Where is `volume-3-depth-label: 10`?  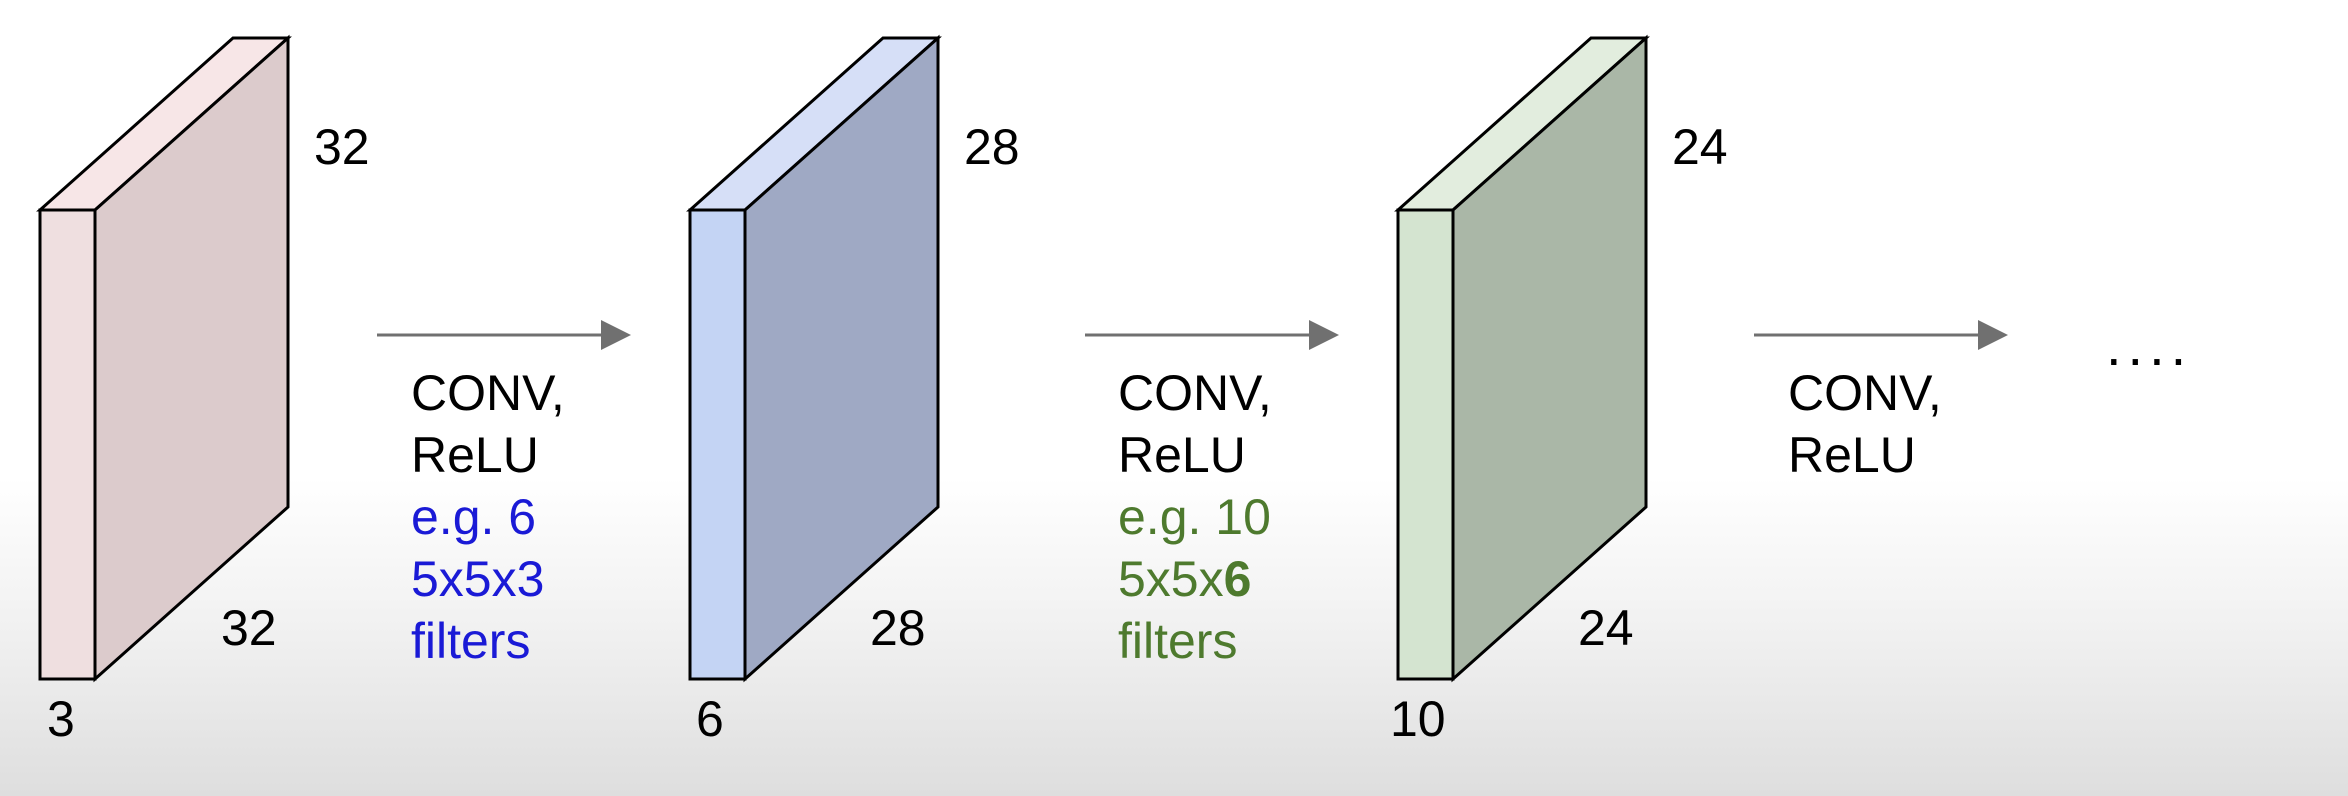
volume-3-depth-label: 10 is located at coordinates (1418, 719).